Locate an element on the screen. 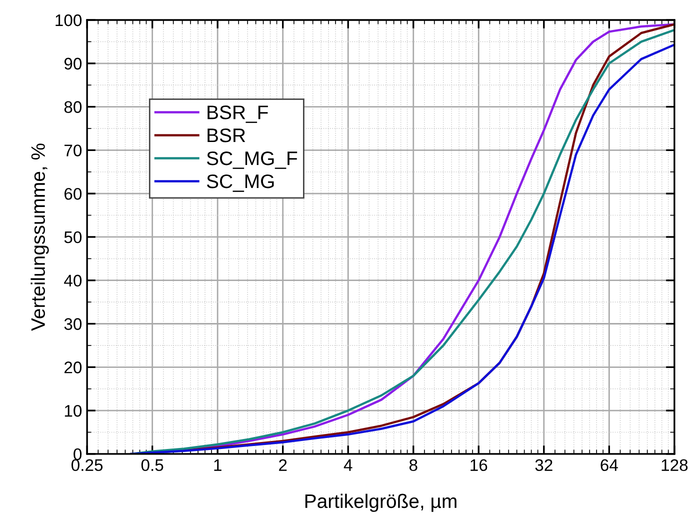 The height and width of the screenshot is (526, 691). legend-label: SC_MG is located at coordinates (240, 183).